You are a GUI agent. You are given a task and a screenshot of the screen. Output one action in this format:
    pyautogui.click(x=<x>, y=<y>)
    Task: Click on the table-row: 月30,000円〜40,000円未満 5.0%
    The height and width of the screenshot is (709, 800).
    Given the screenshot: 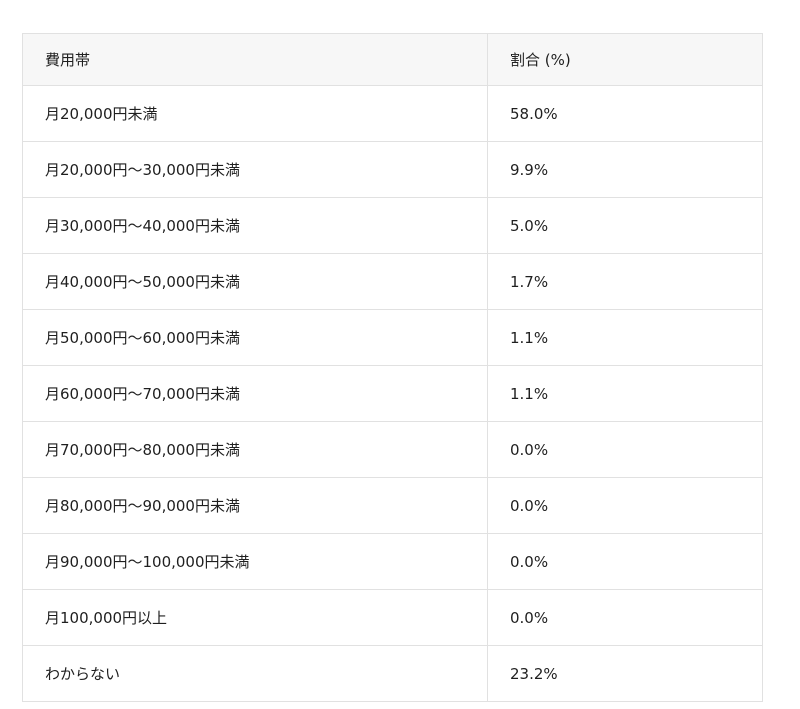 What is the action you would take?
    pyautogui.click(x=392, y=225)
    